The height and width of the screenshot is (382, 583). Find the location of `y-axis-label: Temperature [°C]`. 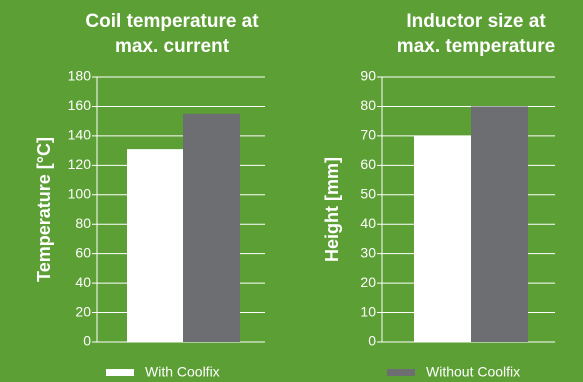

y-axis-label: Temperature [°C] is located at coordinates (44, 209).